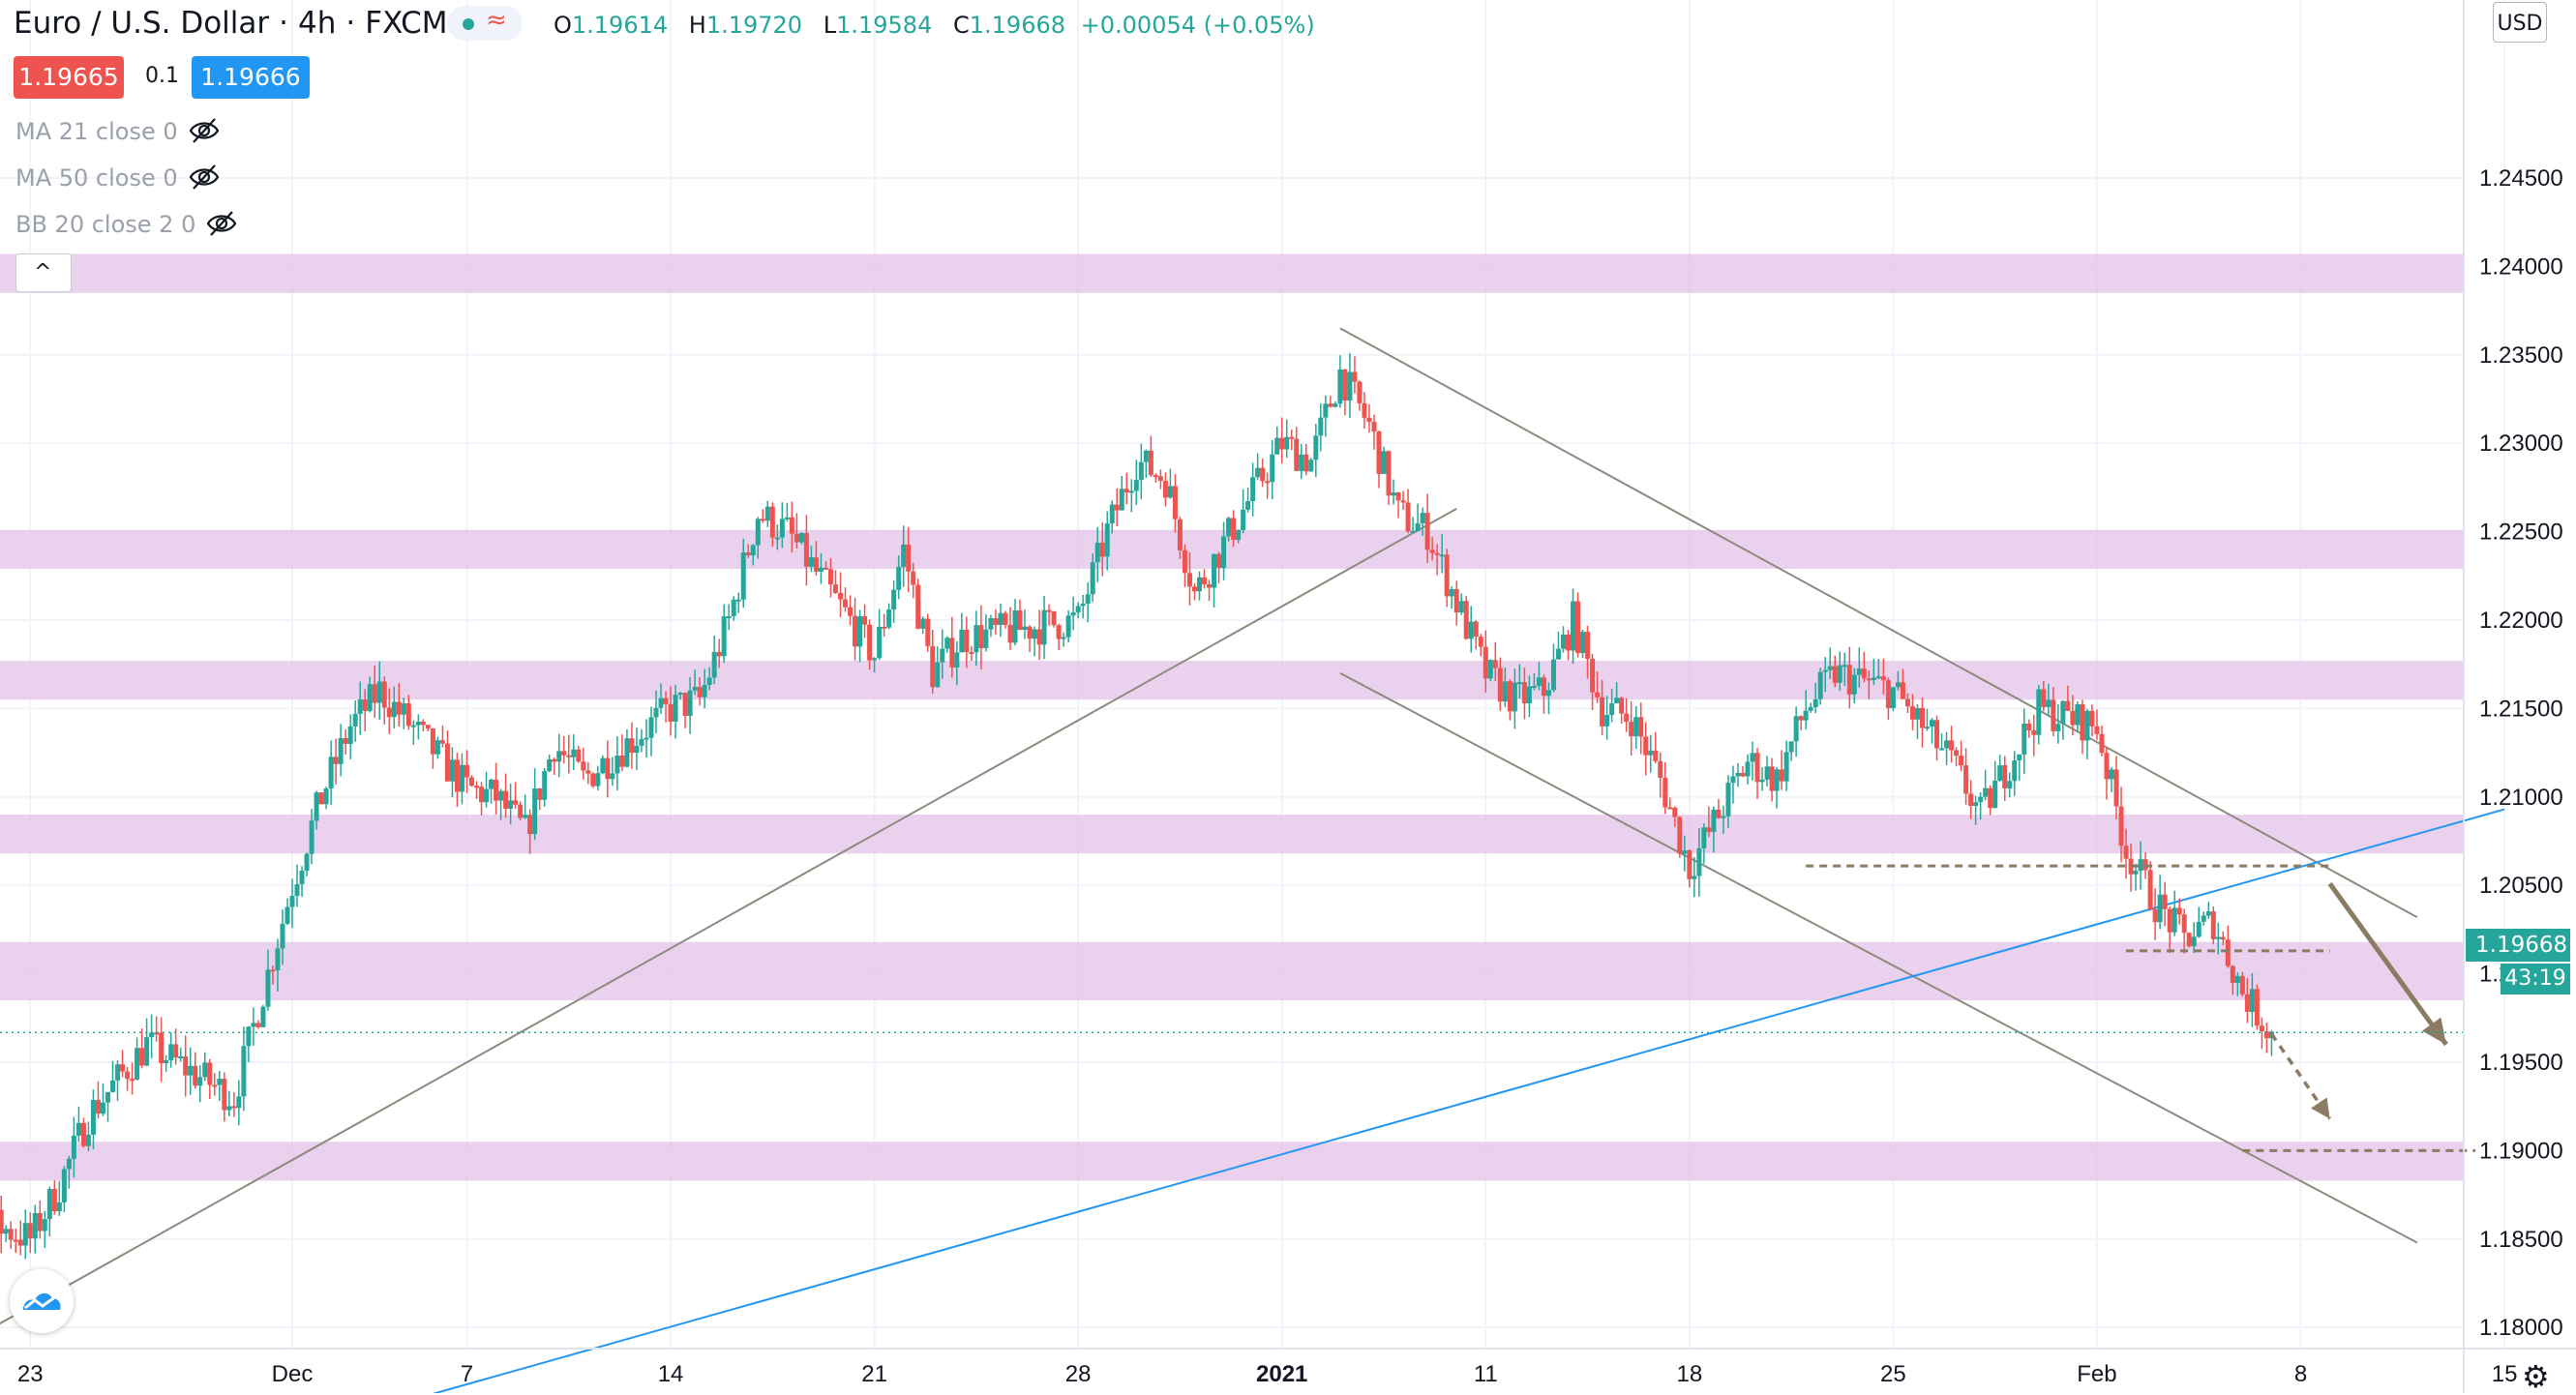 The height and width of the screenshot is (1395, 2576). Describe the element at coordinates (2520, 23) in the screenshot. I see `currency-label: USD` at that location.